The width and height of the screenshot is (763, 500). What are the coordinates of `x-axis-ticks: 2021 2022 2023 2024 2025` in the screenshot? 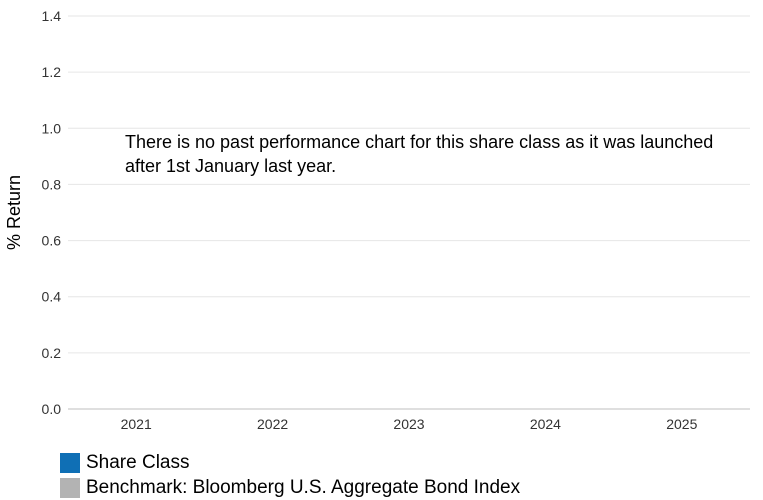 It's located at (409, 424).